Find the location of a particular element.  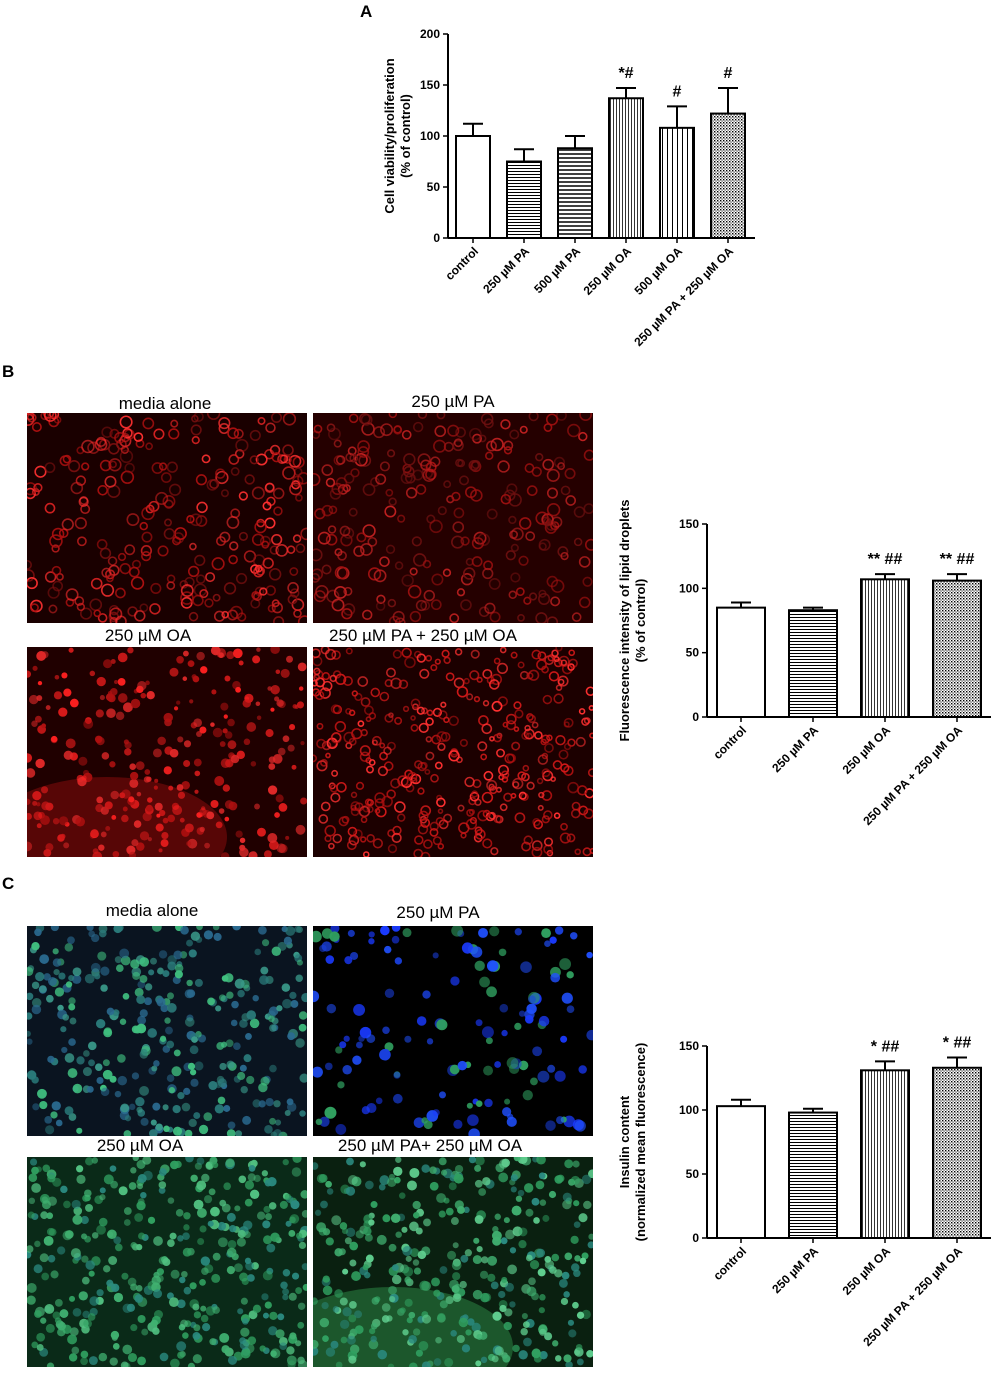

micro-c4-label: 250 µM PA+ 250 µM OA is located at coordinates (430, 1145).